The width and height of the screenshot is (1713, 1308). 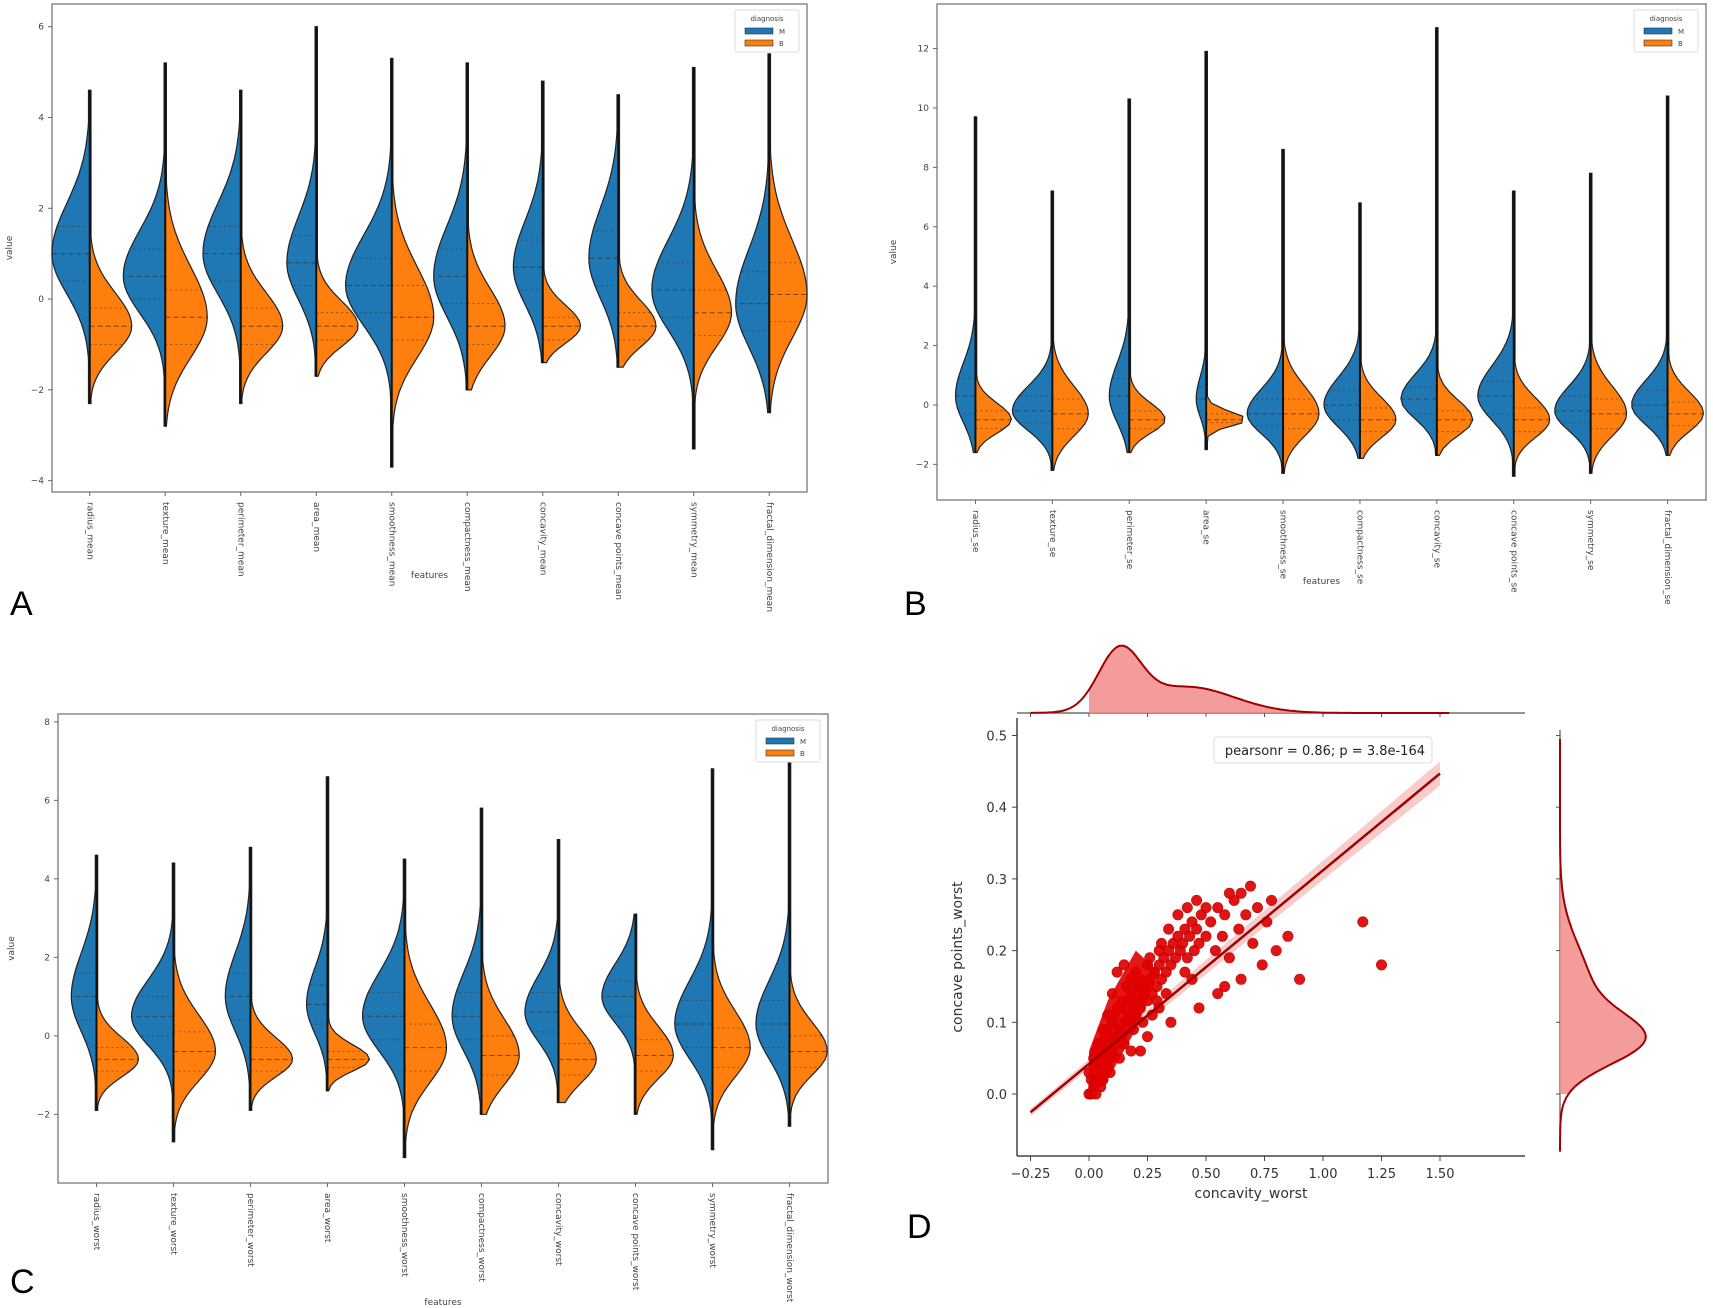 I want to click on violin-compactness_worst, so click(x=485, y=961).